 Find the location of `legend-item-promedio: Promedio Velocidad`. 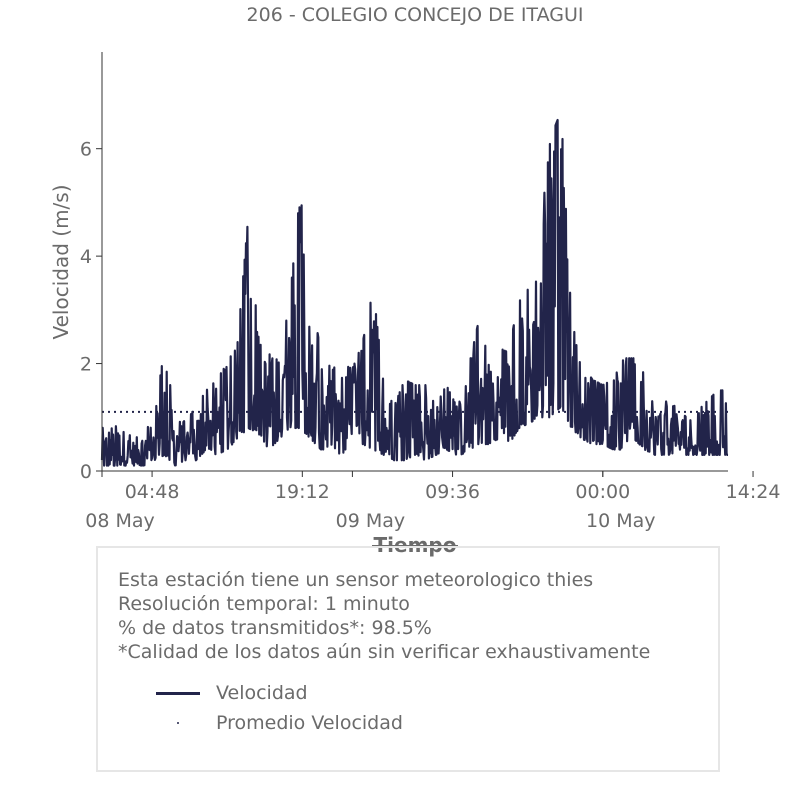

legend-item-promedio: Promedio Velocidad is located at coordinates (279, 723).